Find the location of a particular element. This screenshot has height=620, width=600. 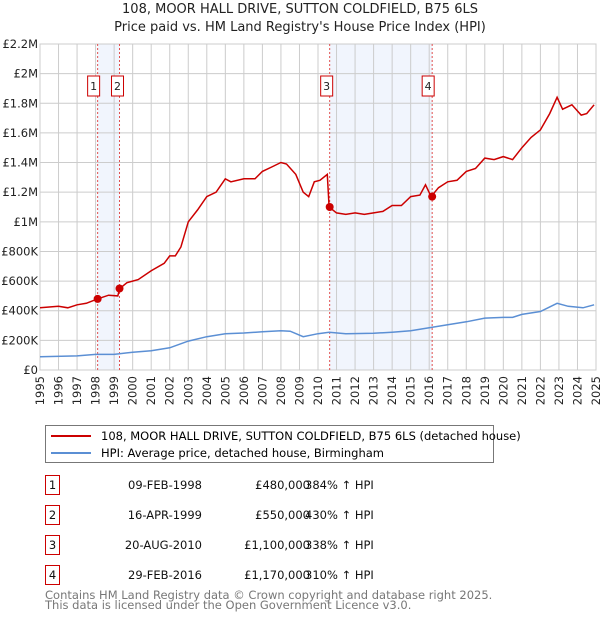

x-tick-label: 2018 is located at coordinates (466, 390).